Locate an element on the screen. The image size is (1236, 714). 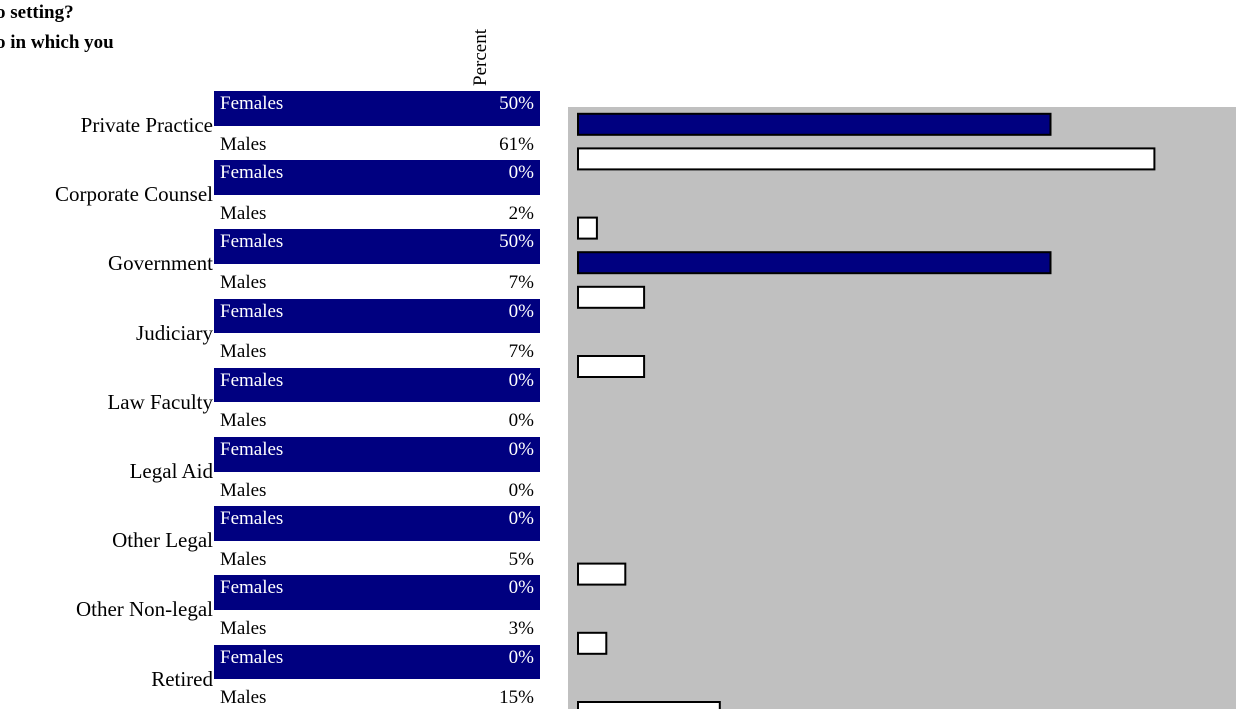
category-label-legal-aid: Legal Aid is located at coordinates (171, 471).